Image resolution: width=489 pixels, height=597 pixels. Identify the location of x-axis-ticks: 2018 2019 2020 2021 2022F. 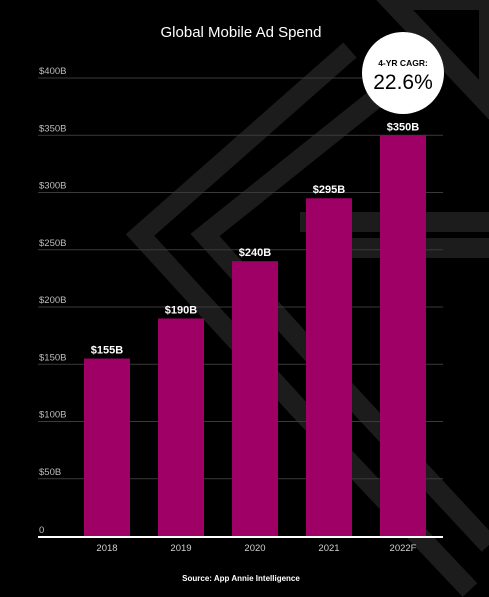
(256, 548).